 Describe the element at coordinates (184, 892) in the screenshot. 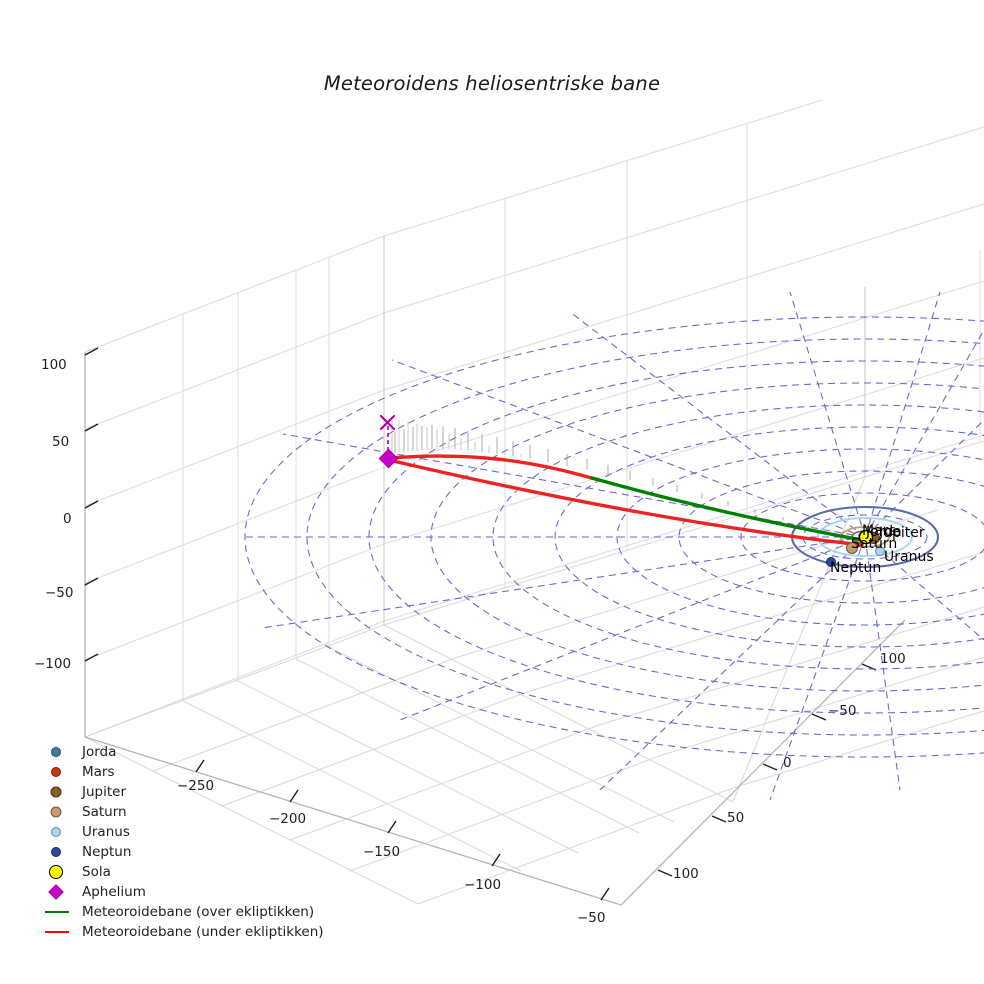

I see `legend-item-aphelium: Aphelium` at that location.